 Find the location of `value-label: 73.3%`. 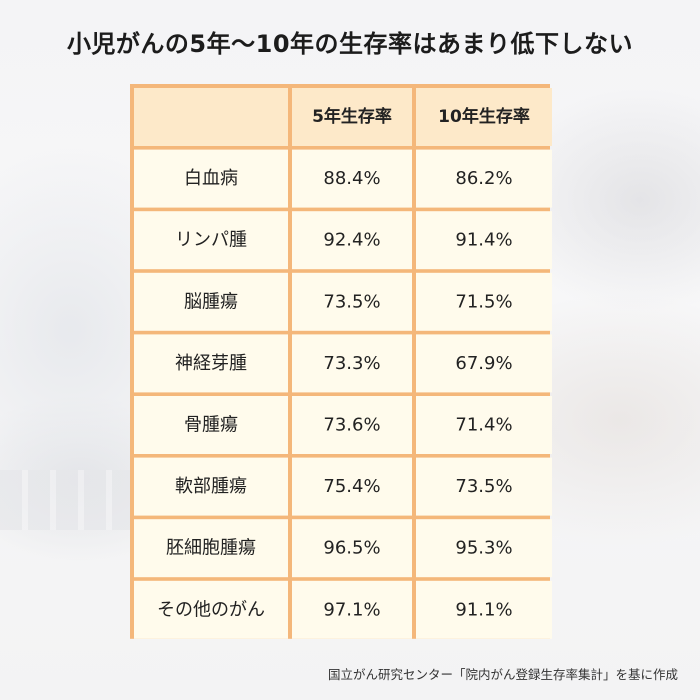

value-label: 73.3% is located at coordinates (351, 363).